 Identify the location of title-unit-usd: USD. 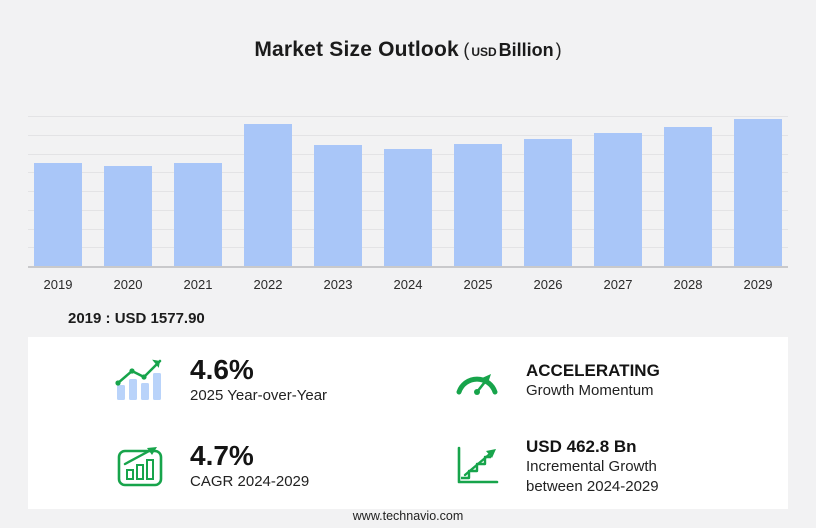
(484, 52).